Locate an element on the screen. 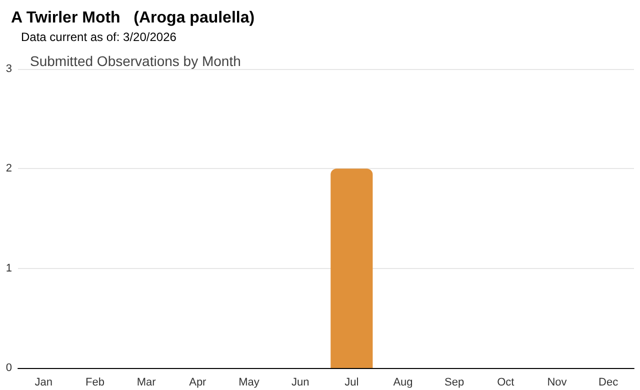 Image resolution: width=640 pixels, height=390 pixels. y-tick-label: 1 is located at coordinates (9, 268).